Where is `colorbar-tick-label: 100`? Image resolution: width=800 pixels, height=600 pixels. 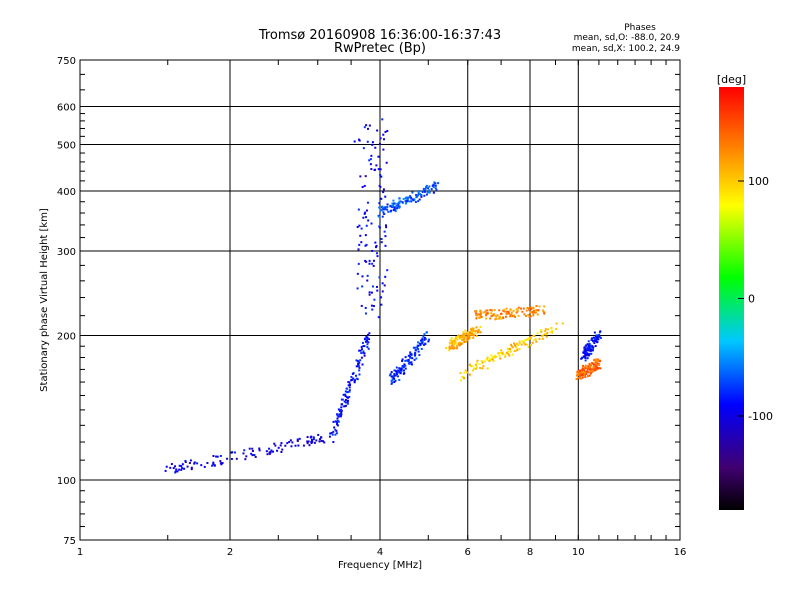
colorbar-tick-label: 100 is located at coordinates (758, 181).